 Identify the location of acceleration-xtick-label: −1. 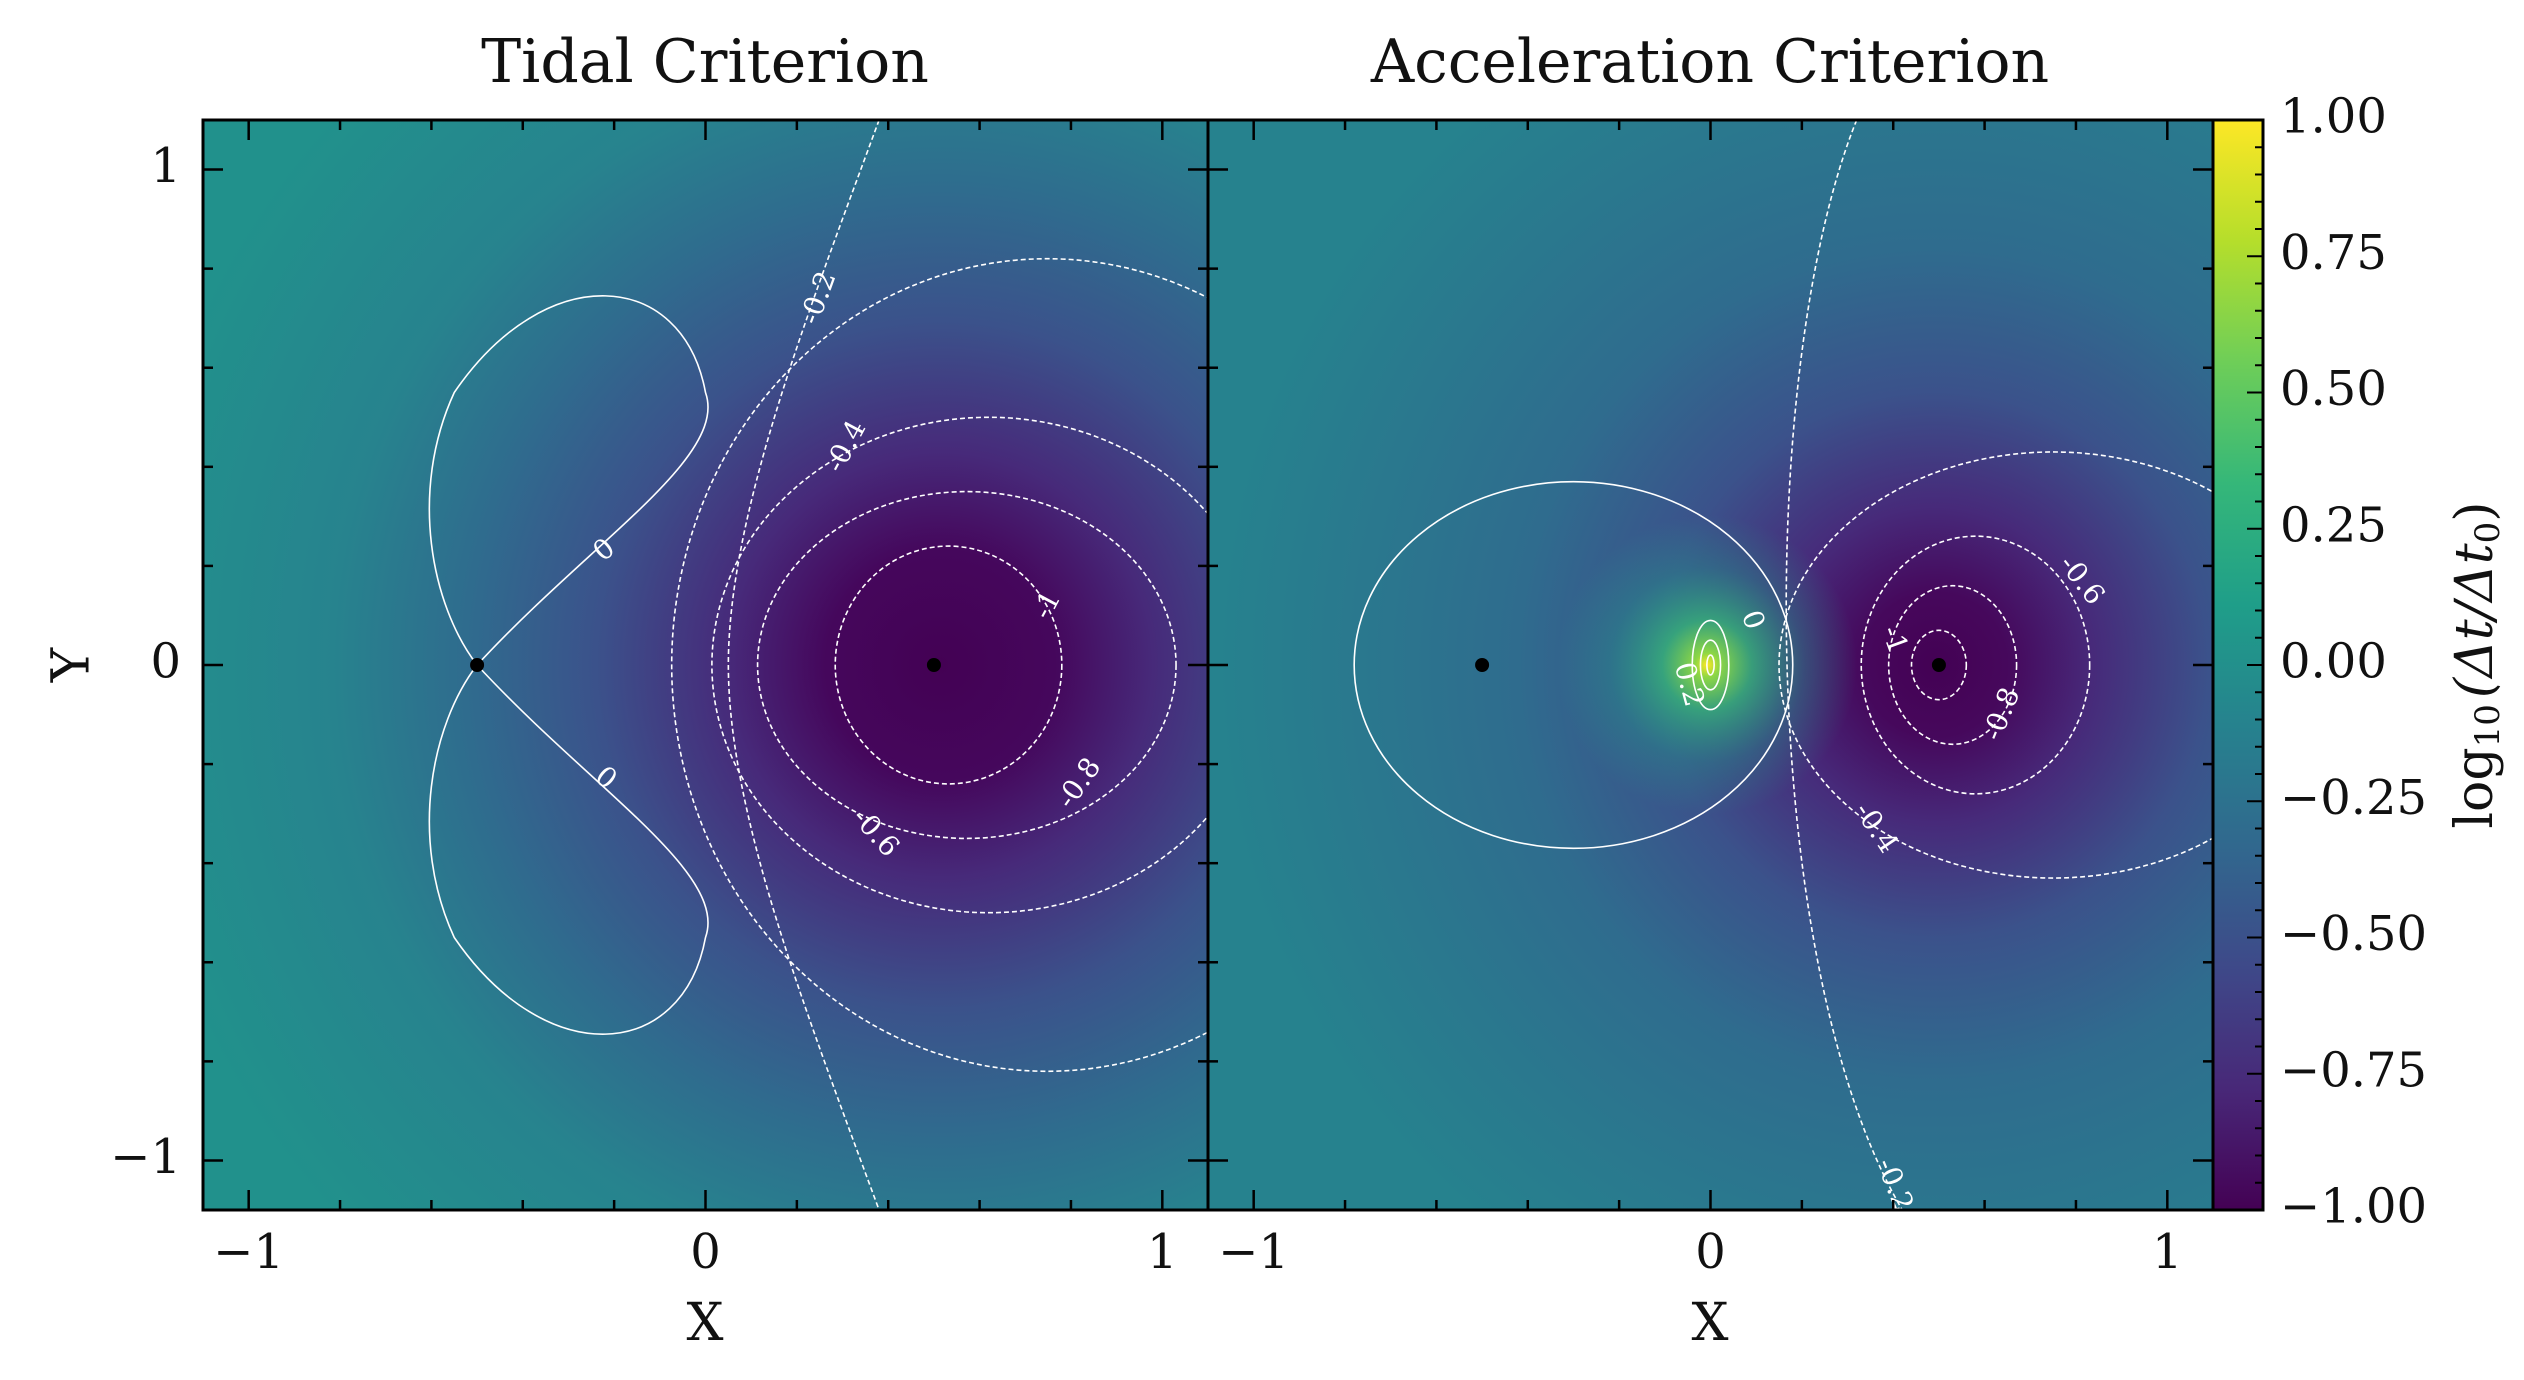
(1253, 1252).